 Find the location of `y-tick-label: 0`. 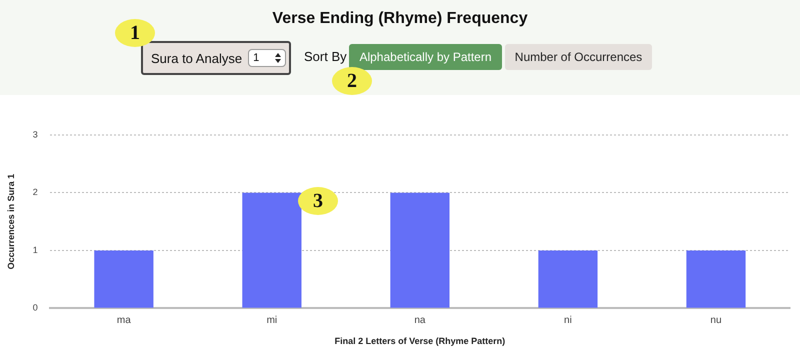

y-tick-label: 0 is located at coordinates (35, 307).